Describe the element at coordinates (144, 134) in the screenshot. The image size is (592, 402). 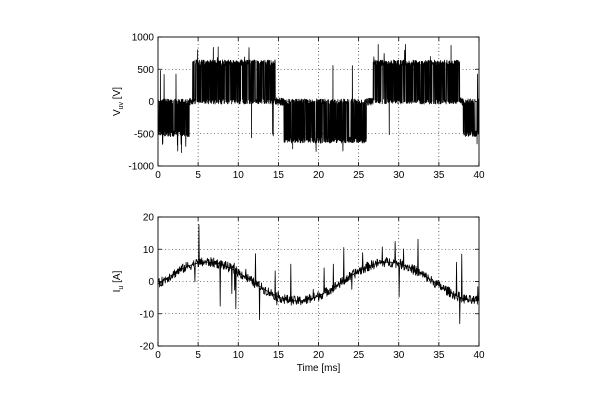
I see `voltage-y-tick-label: -500` at that location.